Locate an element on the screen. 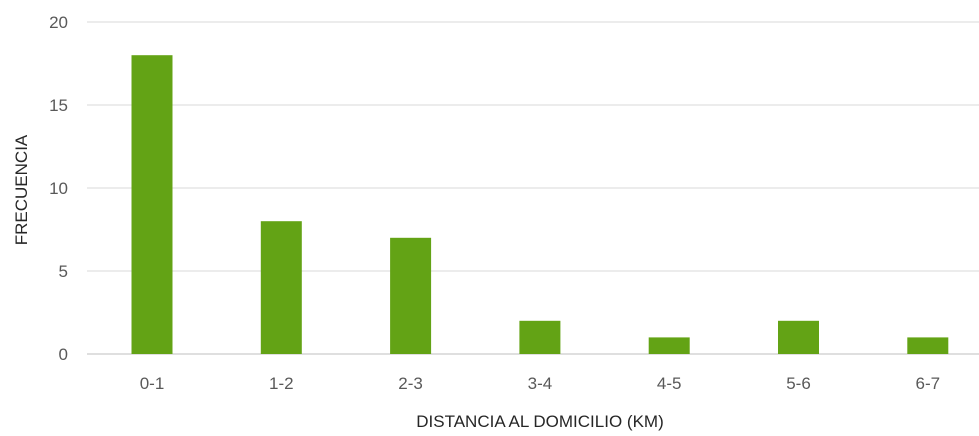 The width and height of the screenshot is (979, 436). x-tick-label: 5-6 is located at coordinates (798, 383).